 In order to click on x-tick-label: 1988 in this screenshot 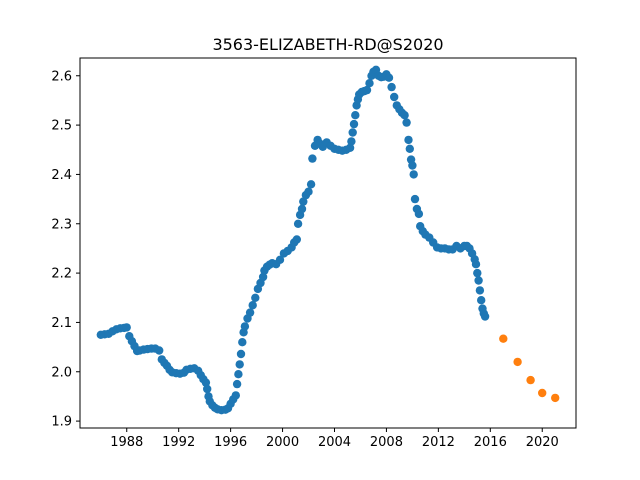, I will do `click(126, 442)`.